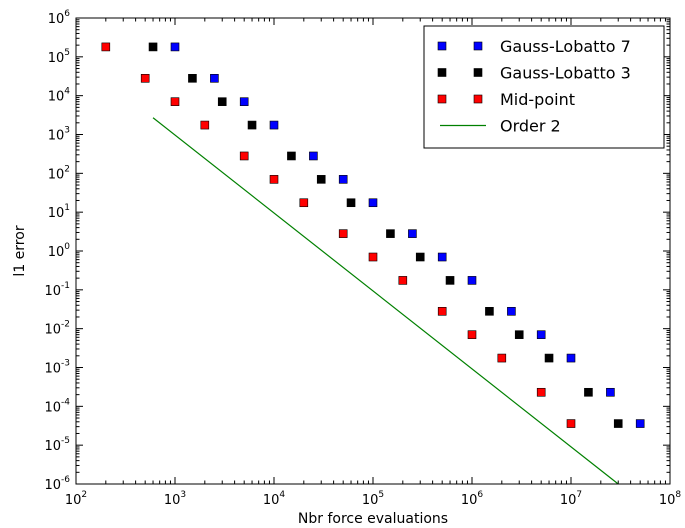  Describe the element at coordinates (76, 499) in the screenshot. I see `x-tick-label: 10²` at that location.